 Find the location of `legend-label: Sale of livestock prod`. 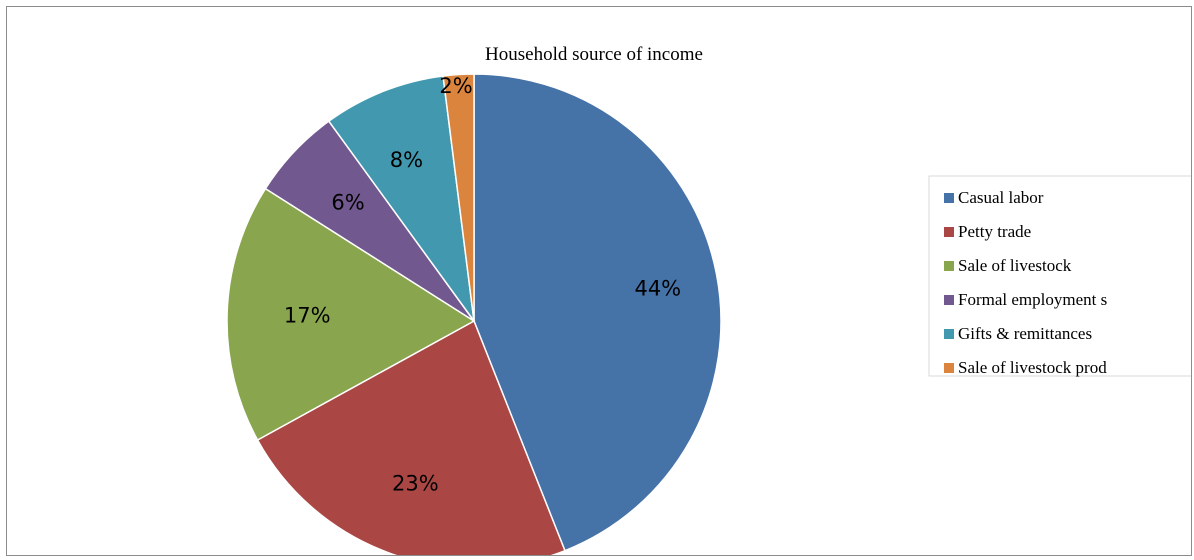

legend-label: Sale of livestock prod is located at coordinates (1032, 367).